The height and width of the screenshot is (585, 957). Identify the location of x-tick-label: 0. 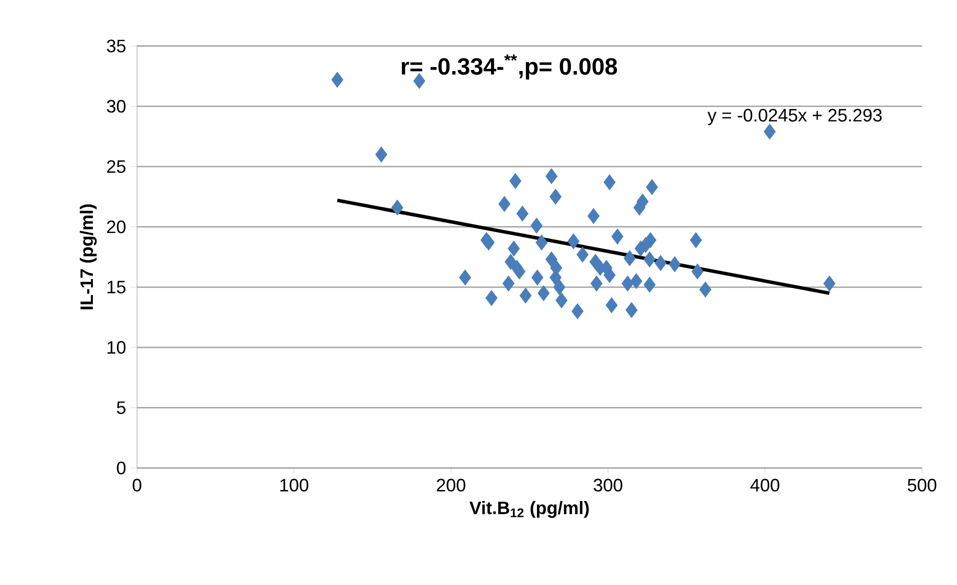
(137, 485).